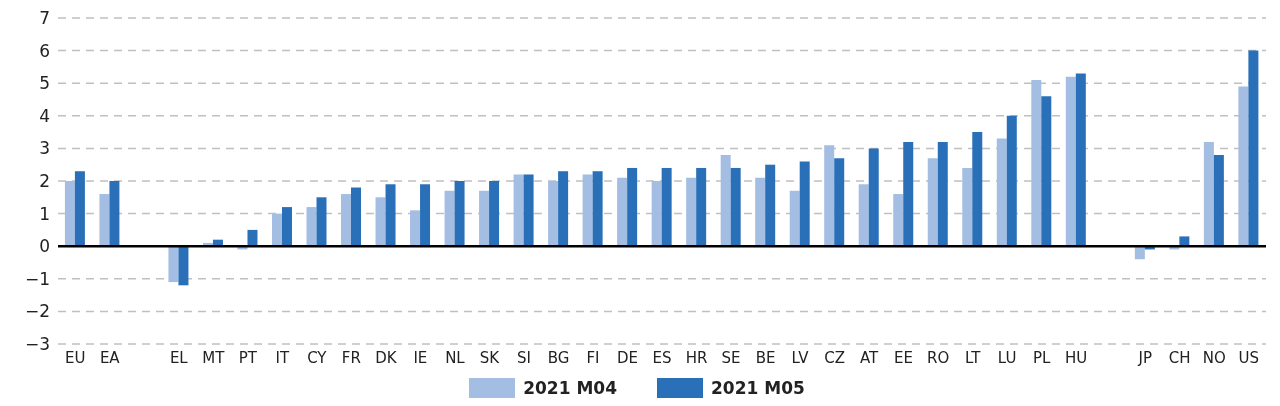  What do you see at coordinates (455, 357) in the screenshot?
I see `x-tick-label: NL` at bounding box center [455, 357].